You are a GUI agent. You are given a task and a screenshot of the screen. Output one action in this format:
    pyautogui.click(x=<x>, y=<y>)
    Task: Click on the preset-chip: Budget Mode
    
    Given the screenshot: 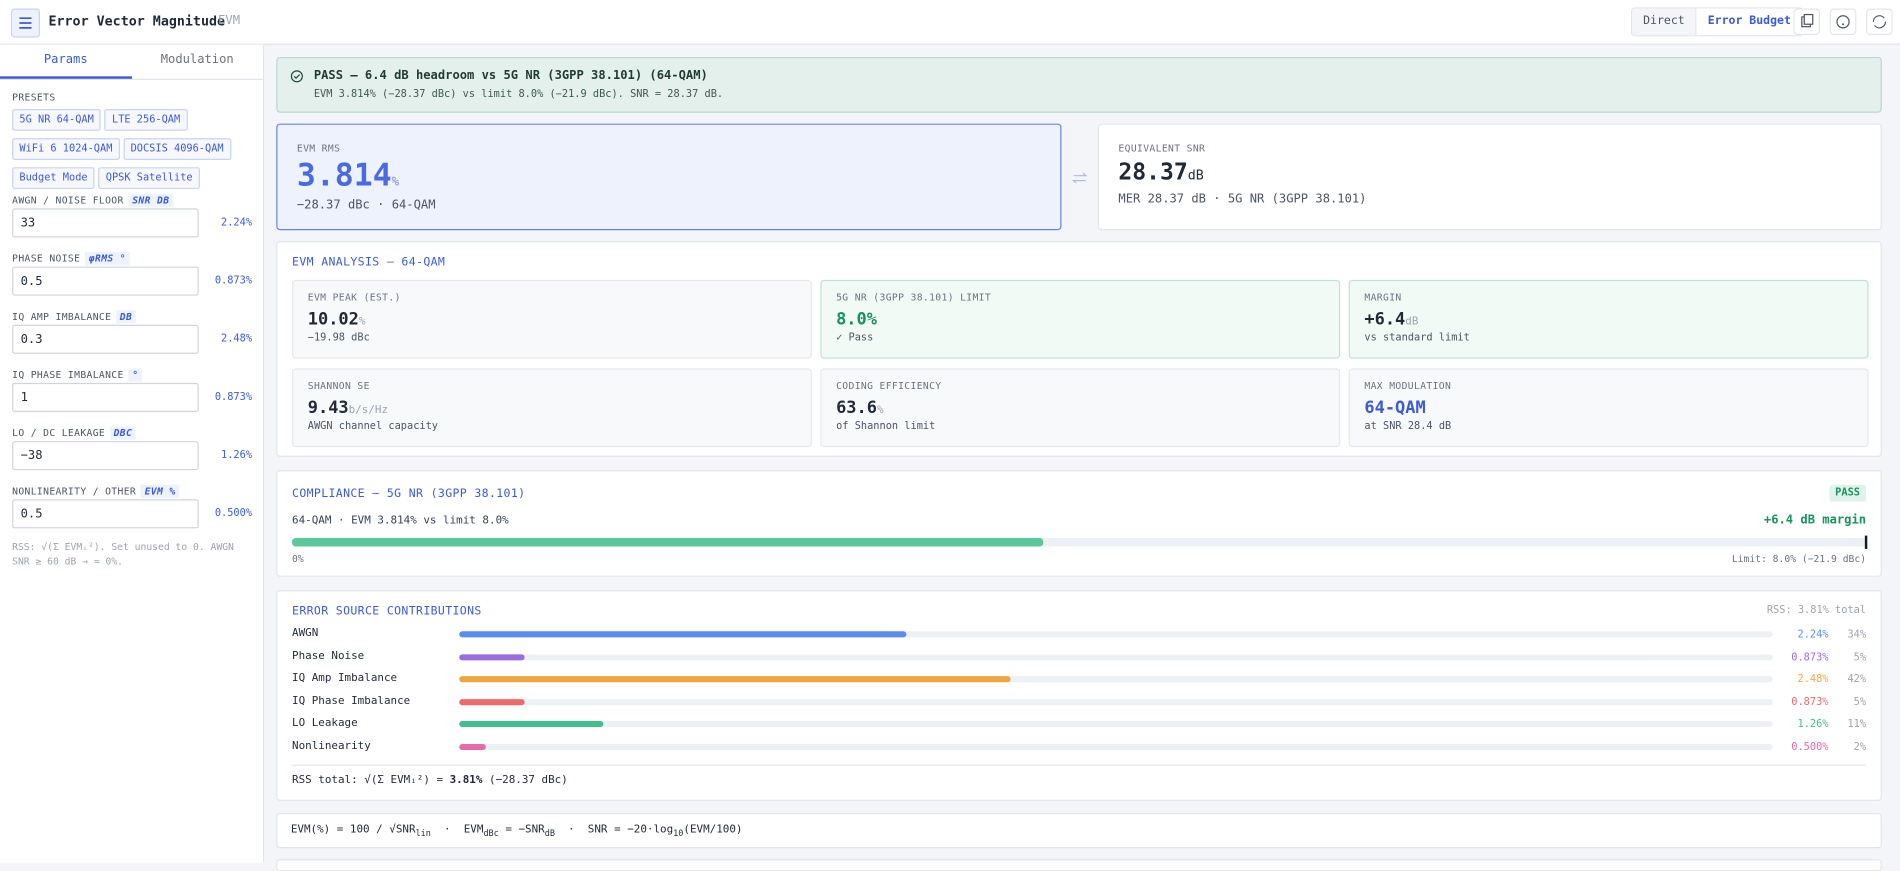 What is the action you would take?
    pyautogui.click(x=53, y=178)
    